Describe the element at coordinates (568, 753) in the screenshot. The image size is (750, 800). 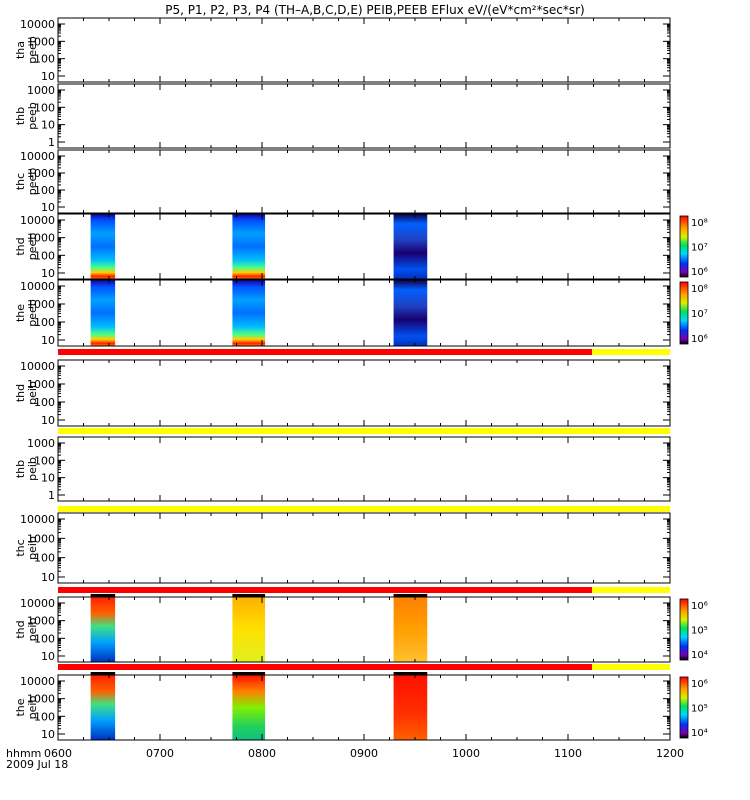
I see `xtick-label-5: 1100` at that location.